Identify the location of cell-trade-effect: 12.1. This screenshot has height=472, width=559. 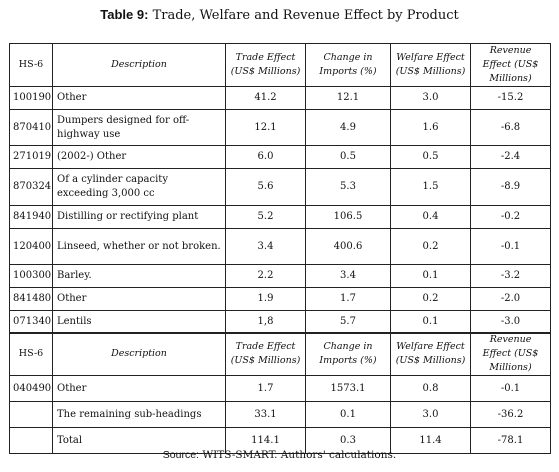
(265, 127).